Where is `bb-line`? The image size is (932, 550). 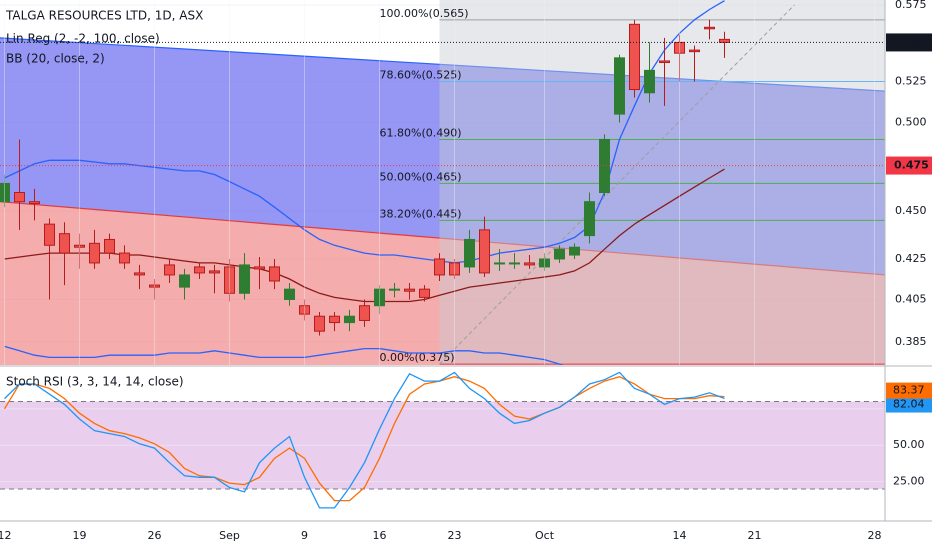 bb-line is located at coordinates (284, 355).